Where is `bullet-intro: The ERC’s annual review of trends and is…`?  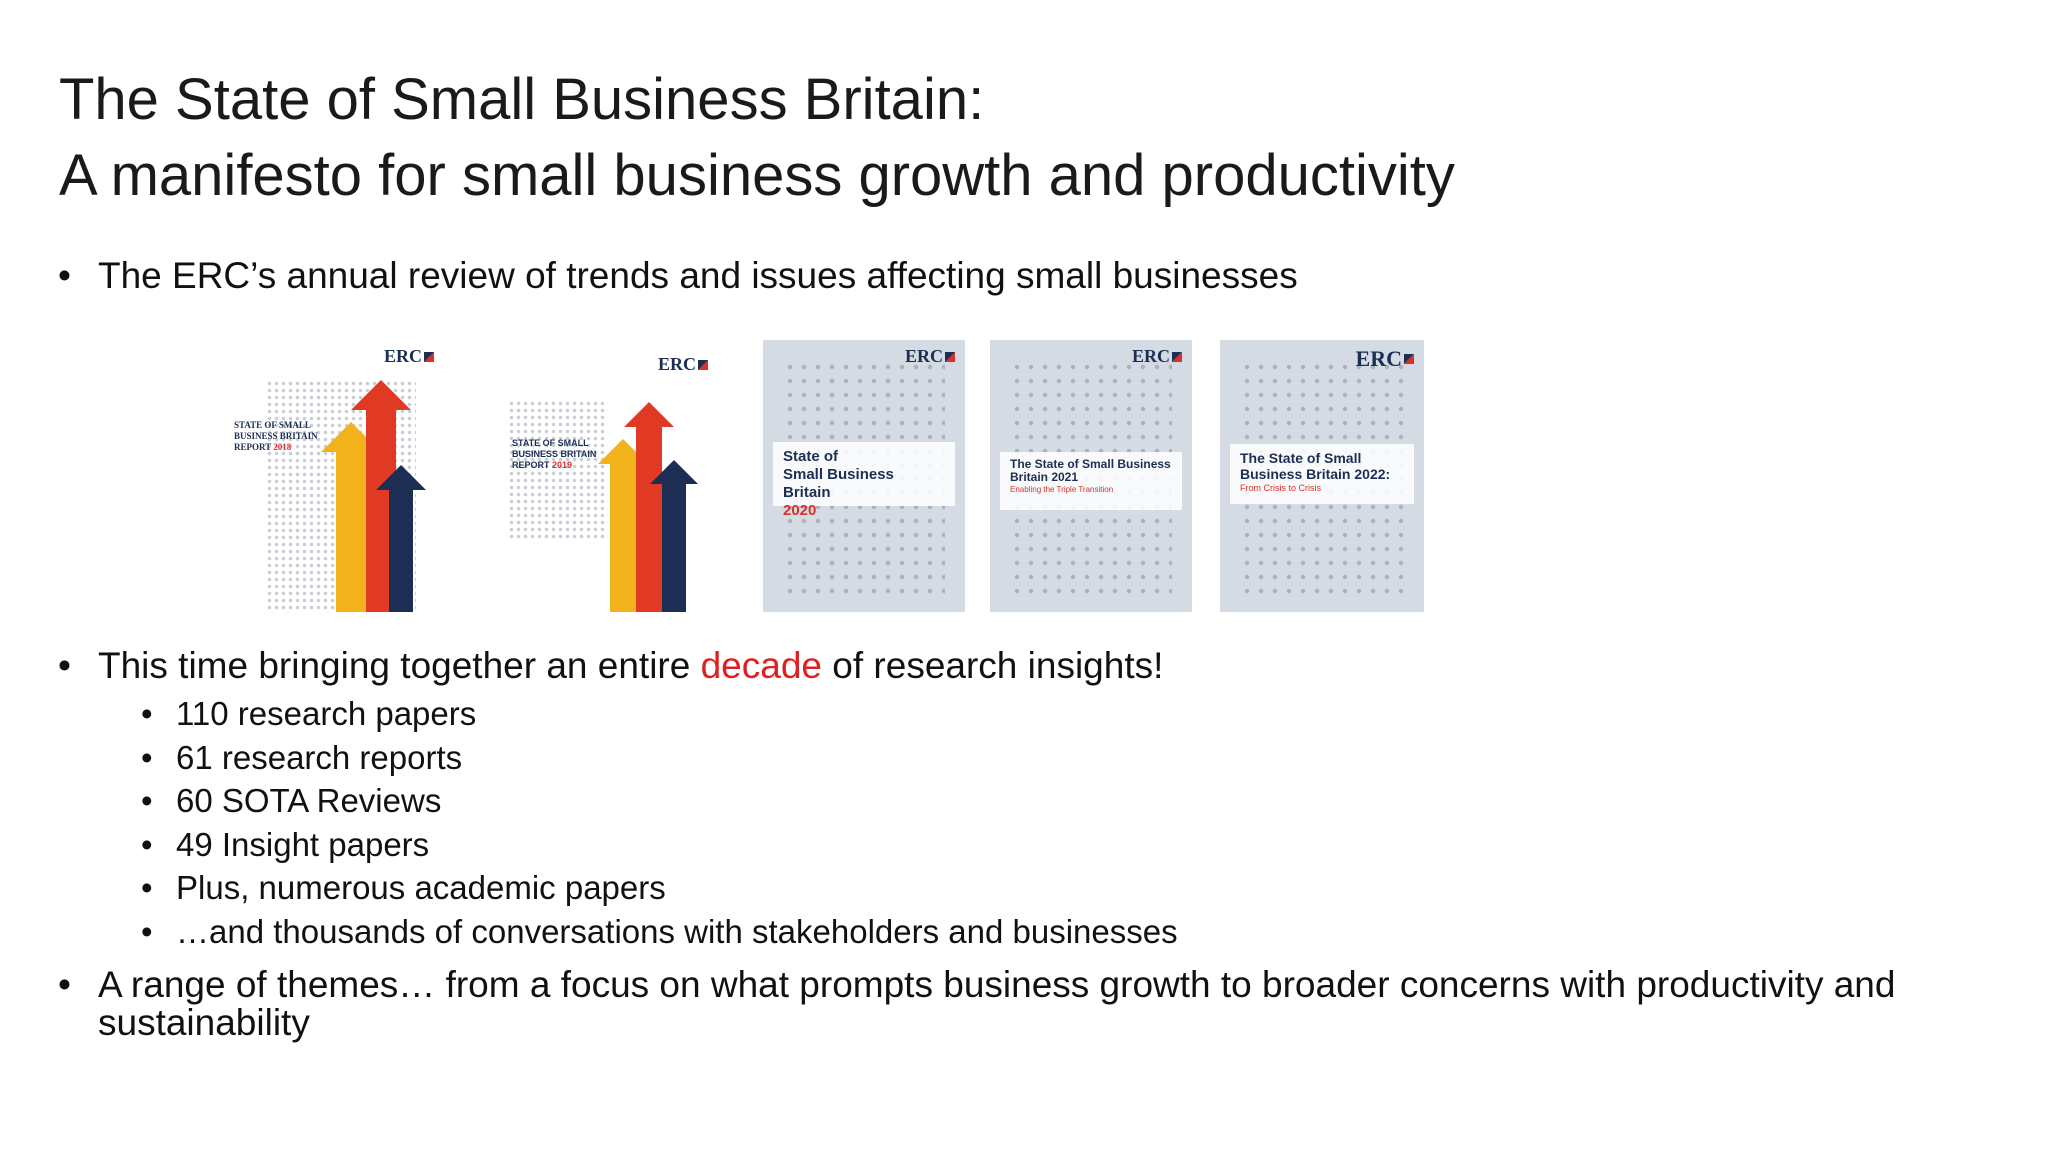
bullet-intro: The ERC’s annual review of trends and is… is located at coordinates (678, 276).